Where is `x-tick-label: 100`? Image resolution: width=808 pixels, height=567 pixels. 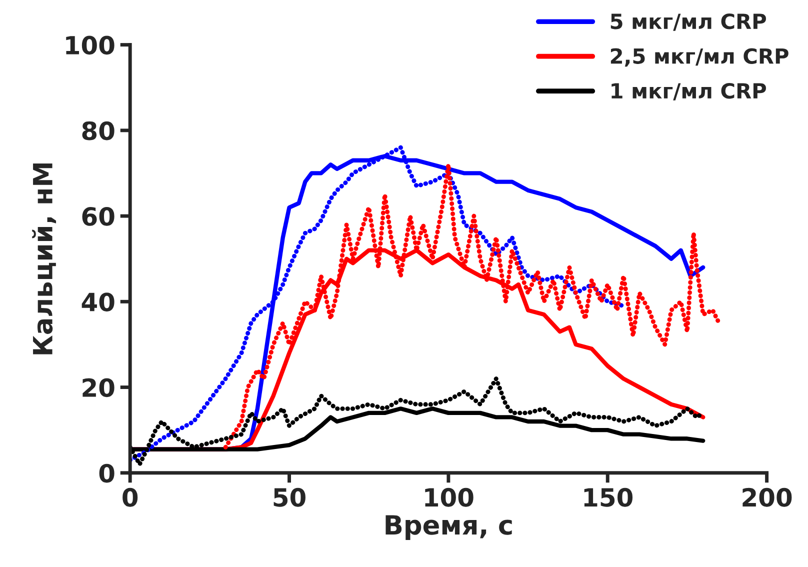
x-tick-label: 100 is located at coordinates (449, 497).